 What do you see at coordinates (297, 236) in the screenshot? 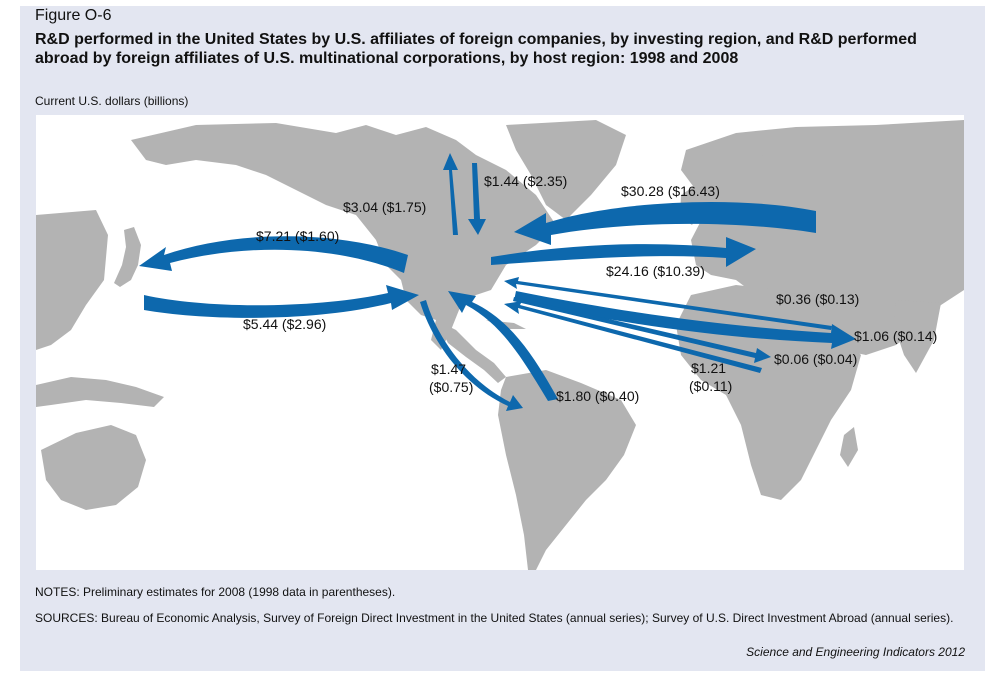
I see `label-us-asia-pacific: $7.21 ($1.60)` at bounding box center [297, 236].